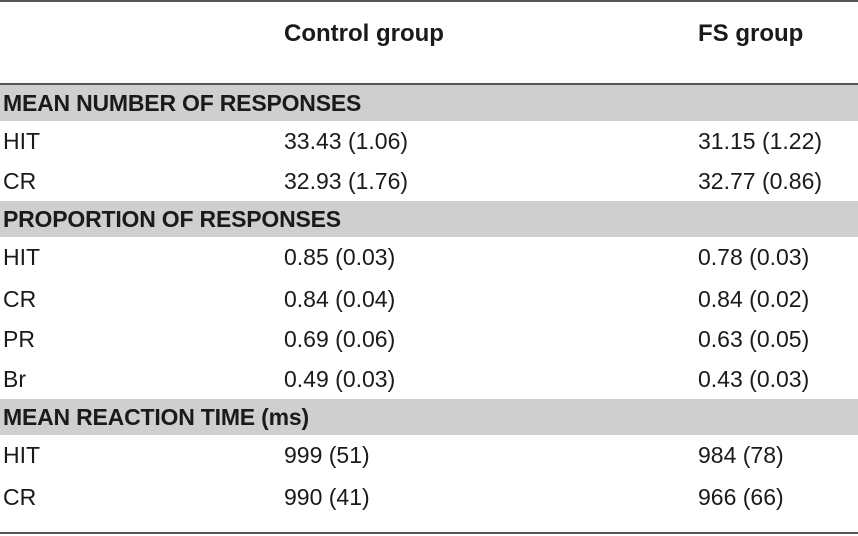 The image size is (858, 536). I want to click on section-title: MEAN NUMBER OF RESPONSES, so click(182, 103).